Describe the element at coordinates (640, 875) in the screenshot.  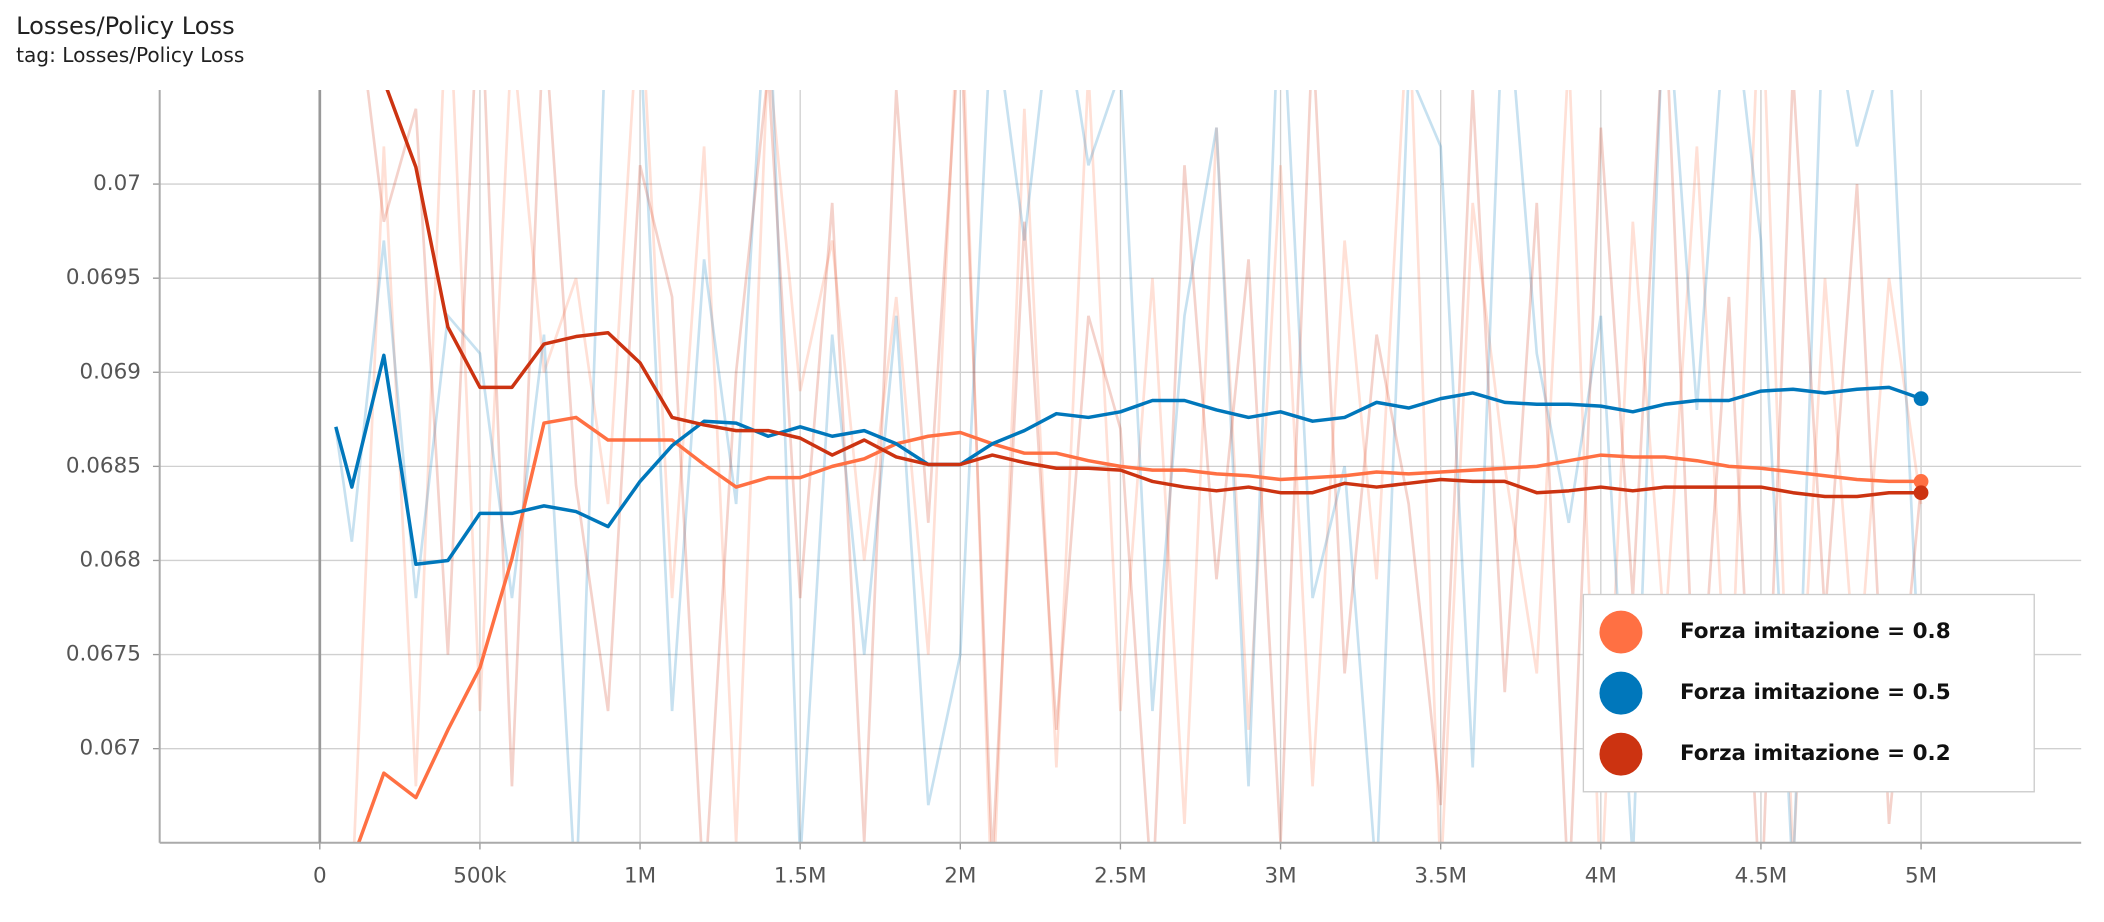
I see `x-tick-label: 1M` at that location.